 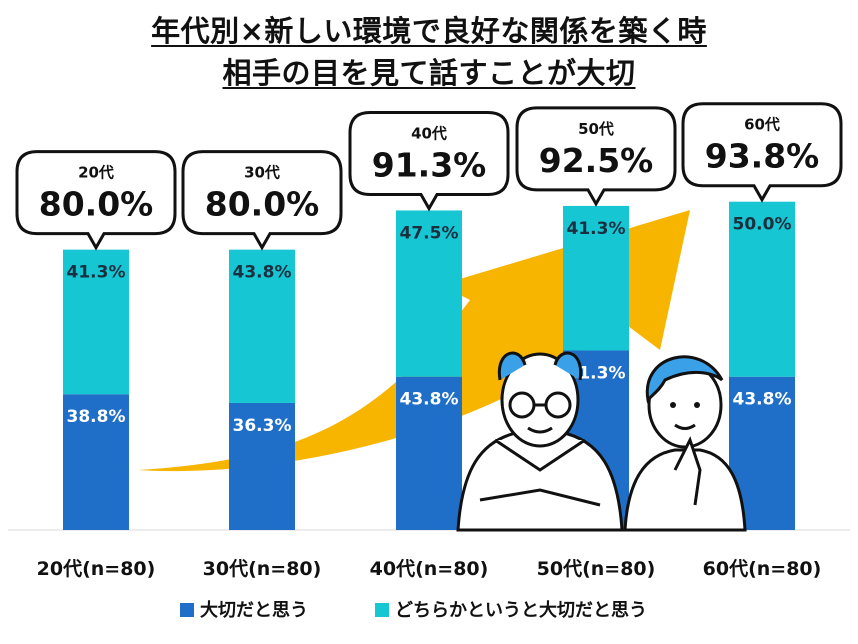 I want to click on legend-item-important: 大切だと思う, so click(x=244, y=609).